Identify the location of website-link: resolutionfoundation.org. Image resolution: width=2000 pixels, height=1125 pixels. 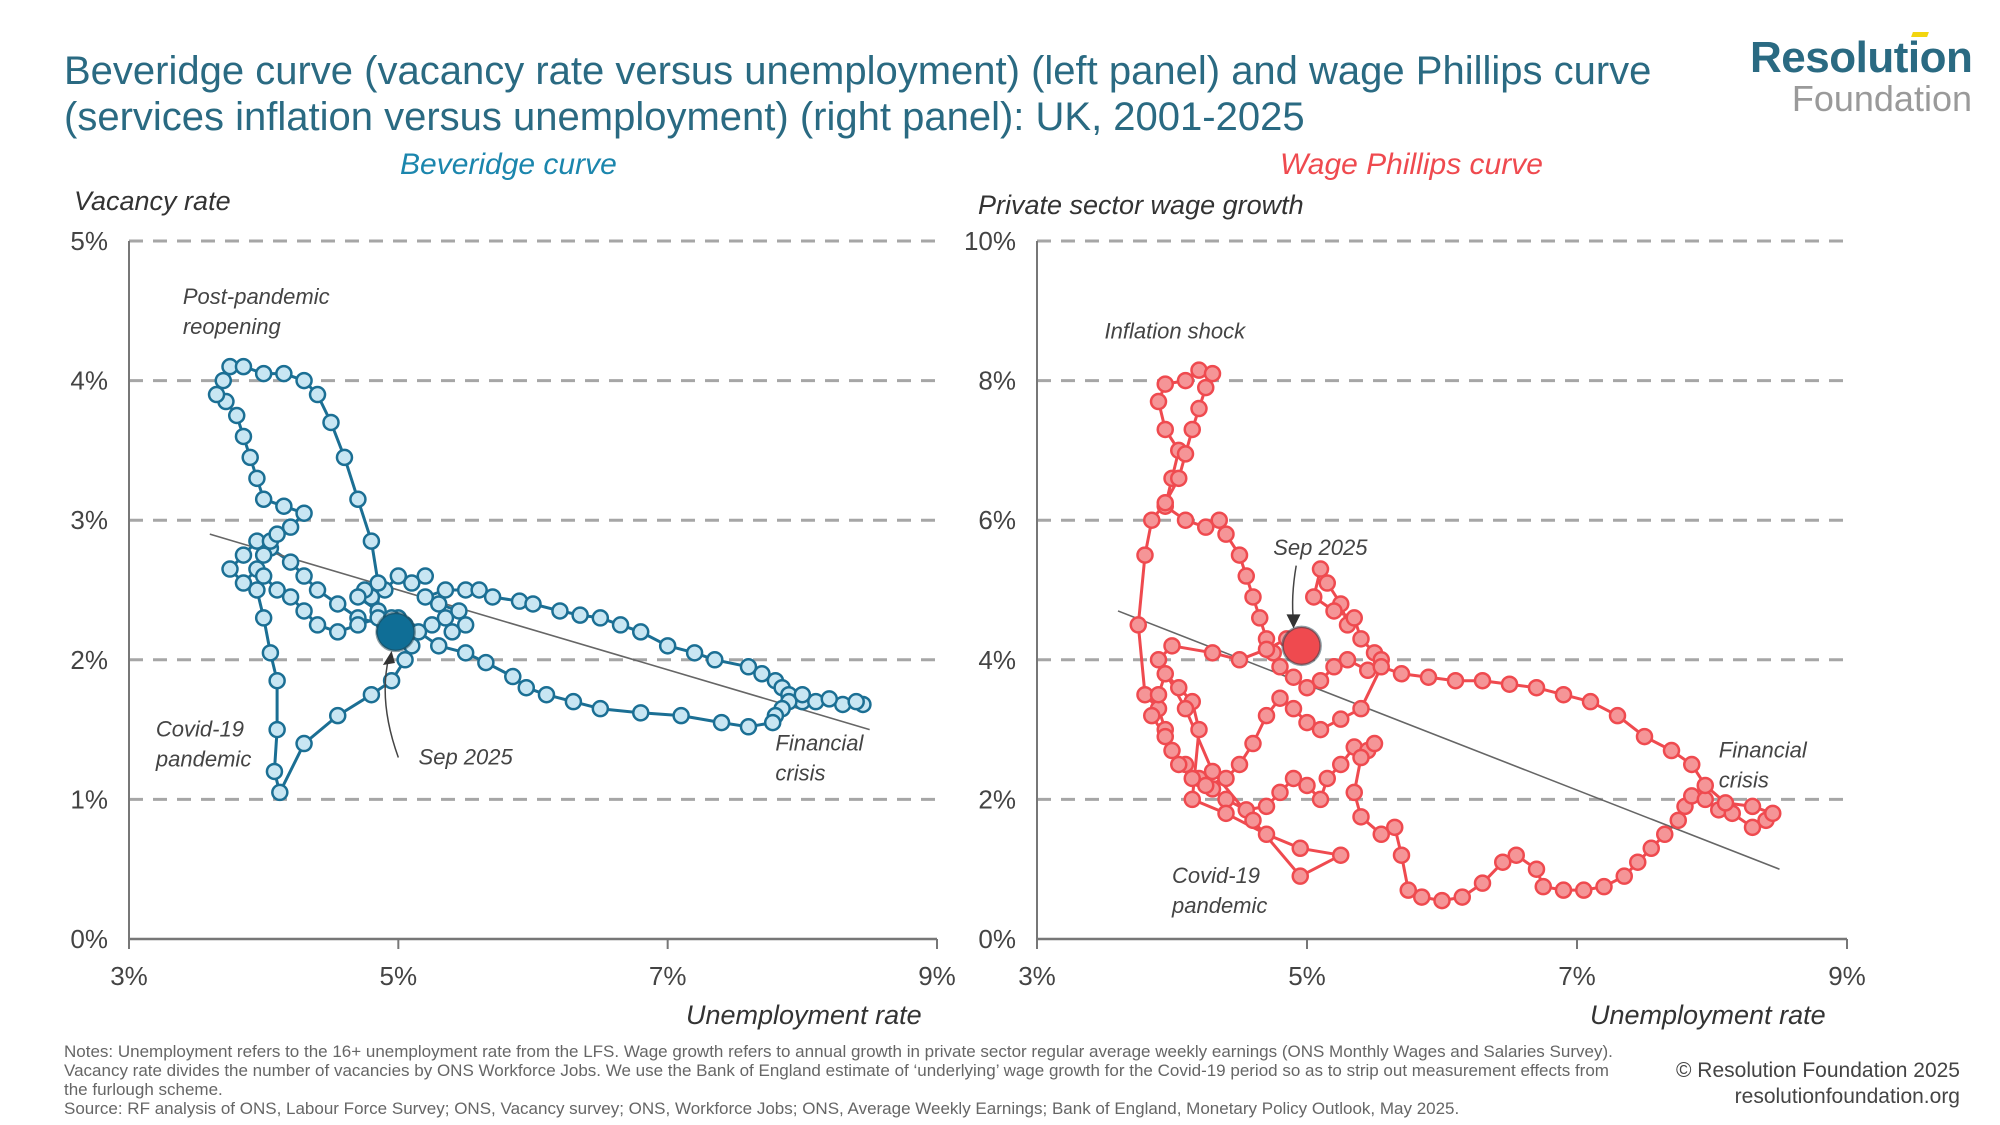
(1847, 1096).